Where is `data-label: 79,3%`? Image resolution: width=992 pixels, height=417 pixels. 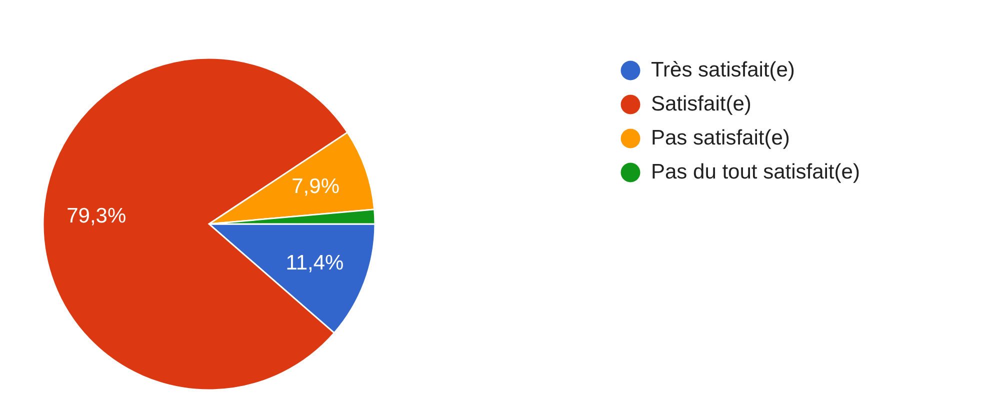 data-label: 79,3% is located at coordinates (96, 216).